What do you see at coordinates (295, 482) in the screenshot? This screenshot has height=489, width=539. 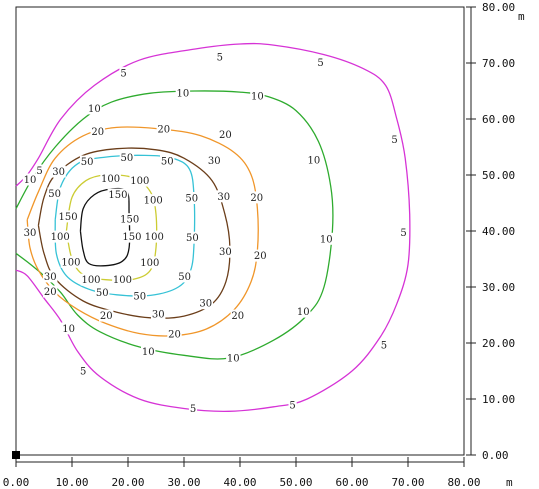 I see `x-tick-label: 50.00` at bounding box center [295, 482].